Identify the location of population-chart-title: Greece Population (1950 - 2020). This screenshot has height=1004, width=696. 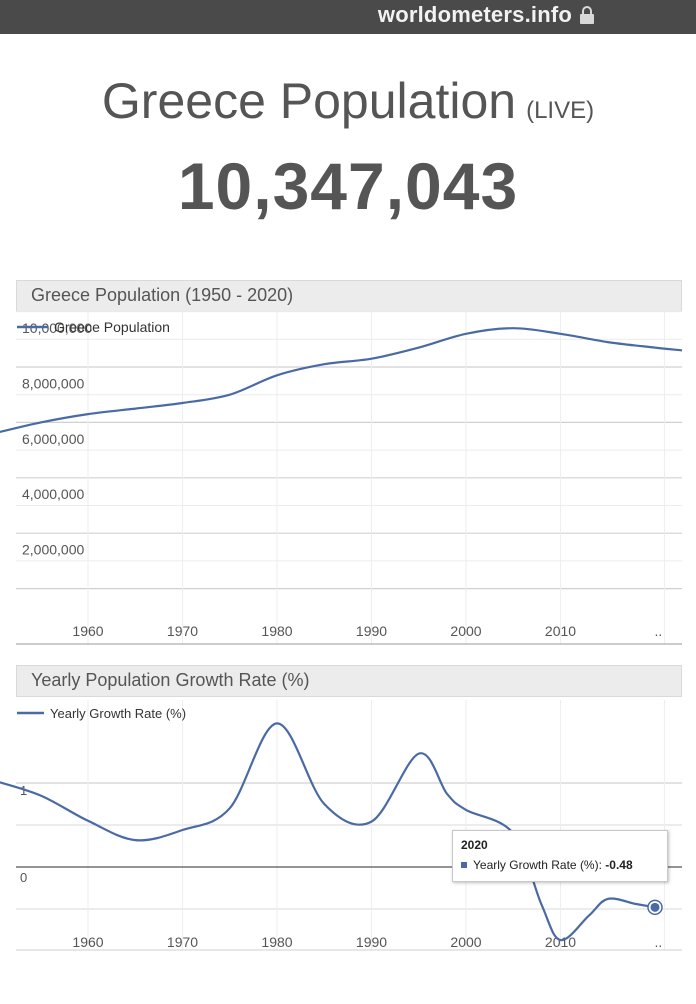
(162, 295).